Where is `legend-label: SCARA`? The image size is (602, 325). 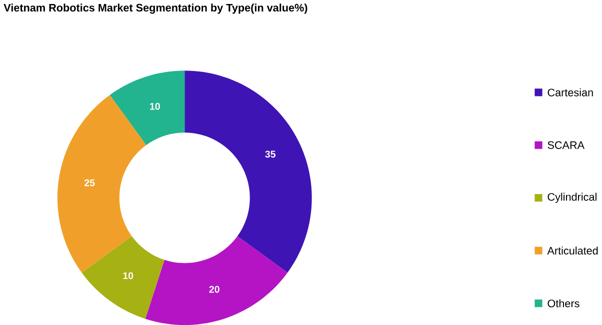 legend-label: SCARA is located at coordinates (566, 145).